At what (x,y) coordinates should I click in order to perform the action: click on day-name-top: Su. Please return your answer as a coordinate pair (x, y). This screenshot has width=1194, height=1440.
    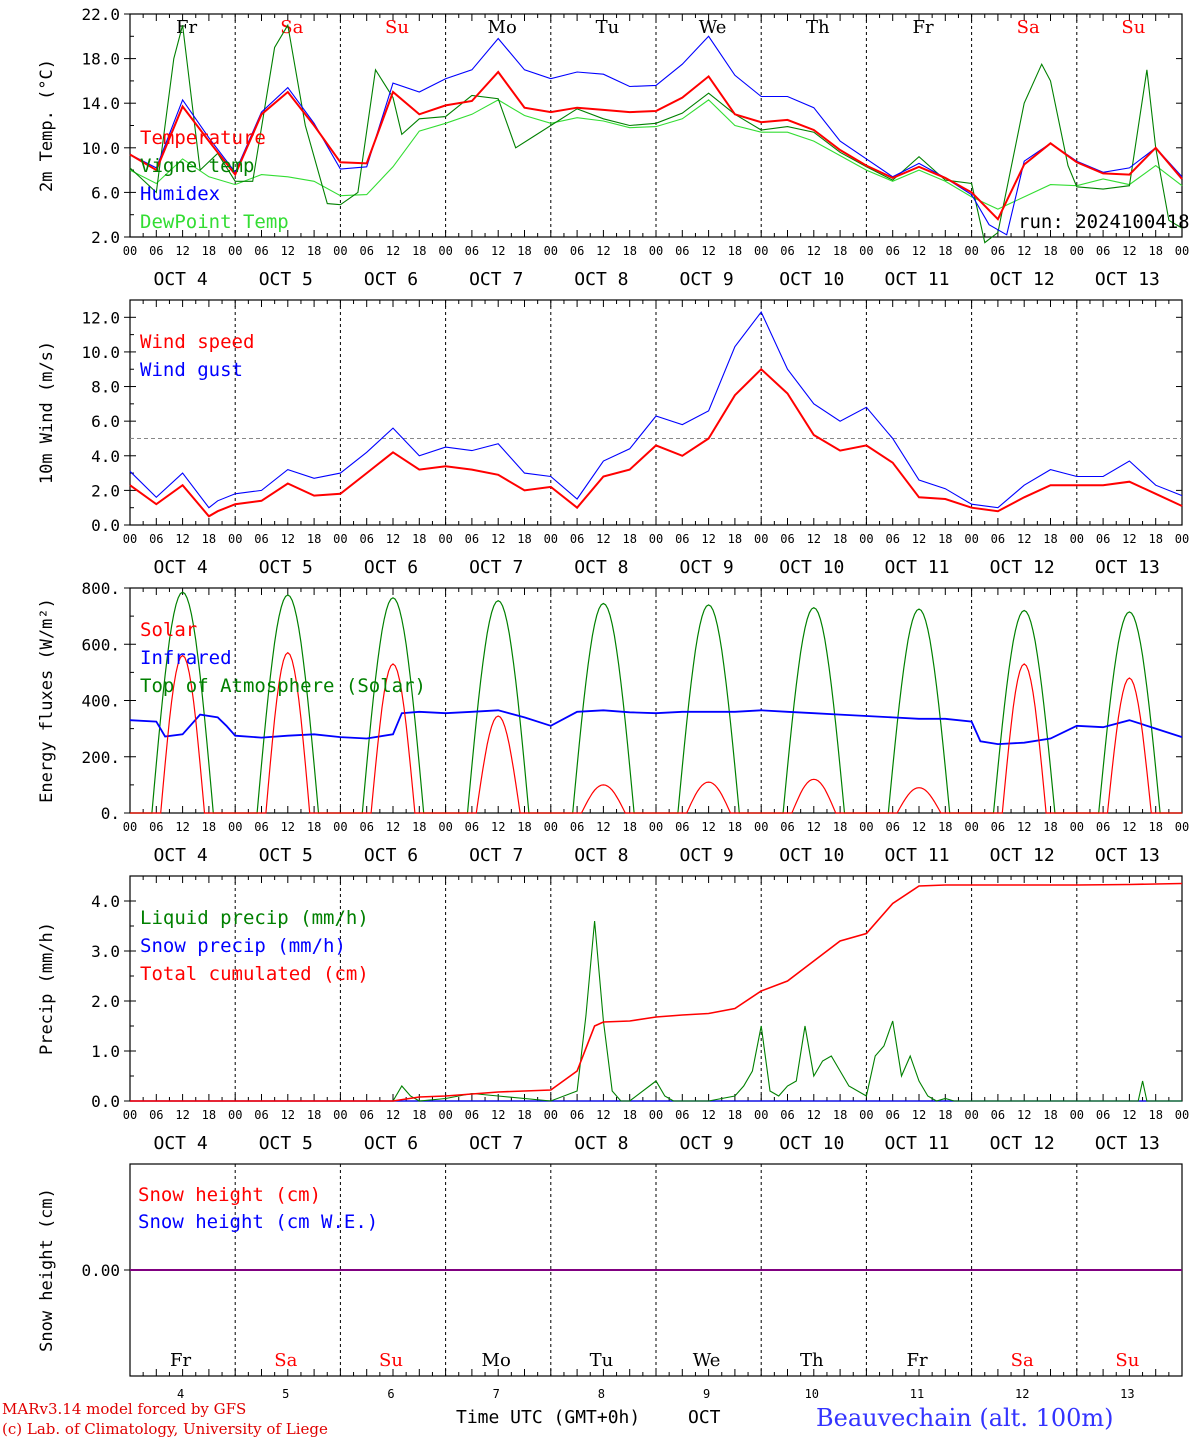
    Looking at the image, I should click on (397, 27).